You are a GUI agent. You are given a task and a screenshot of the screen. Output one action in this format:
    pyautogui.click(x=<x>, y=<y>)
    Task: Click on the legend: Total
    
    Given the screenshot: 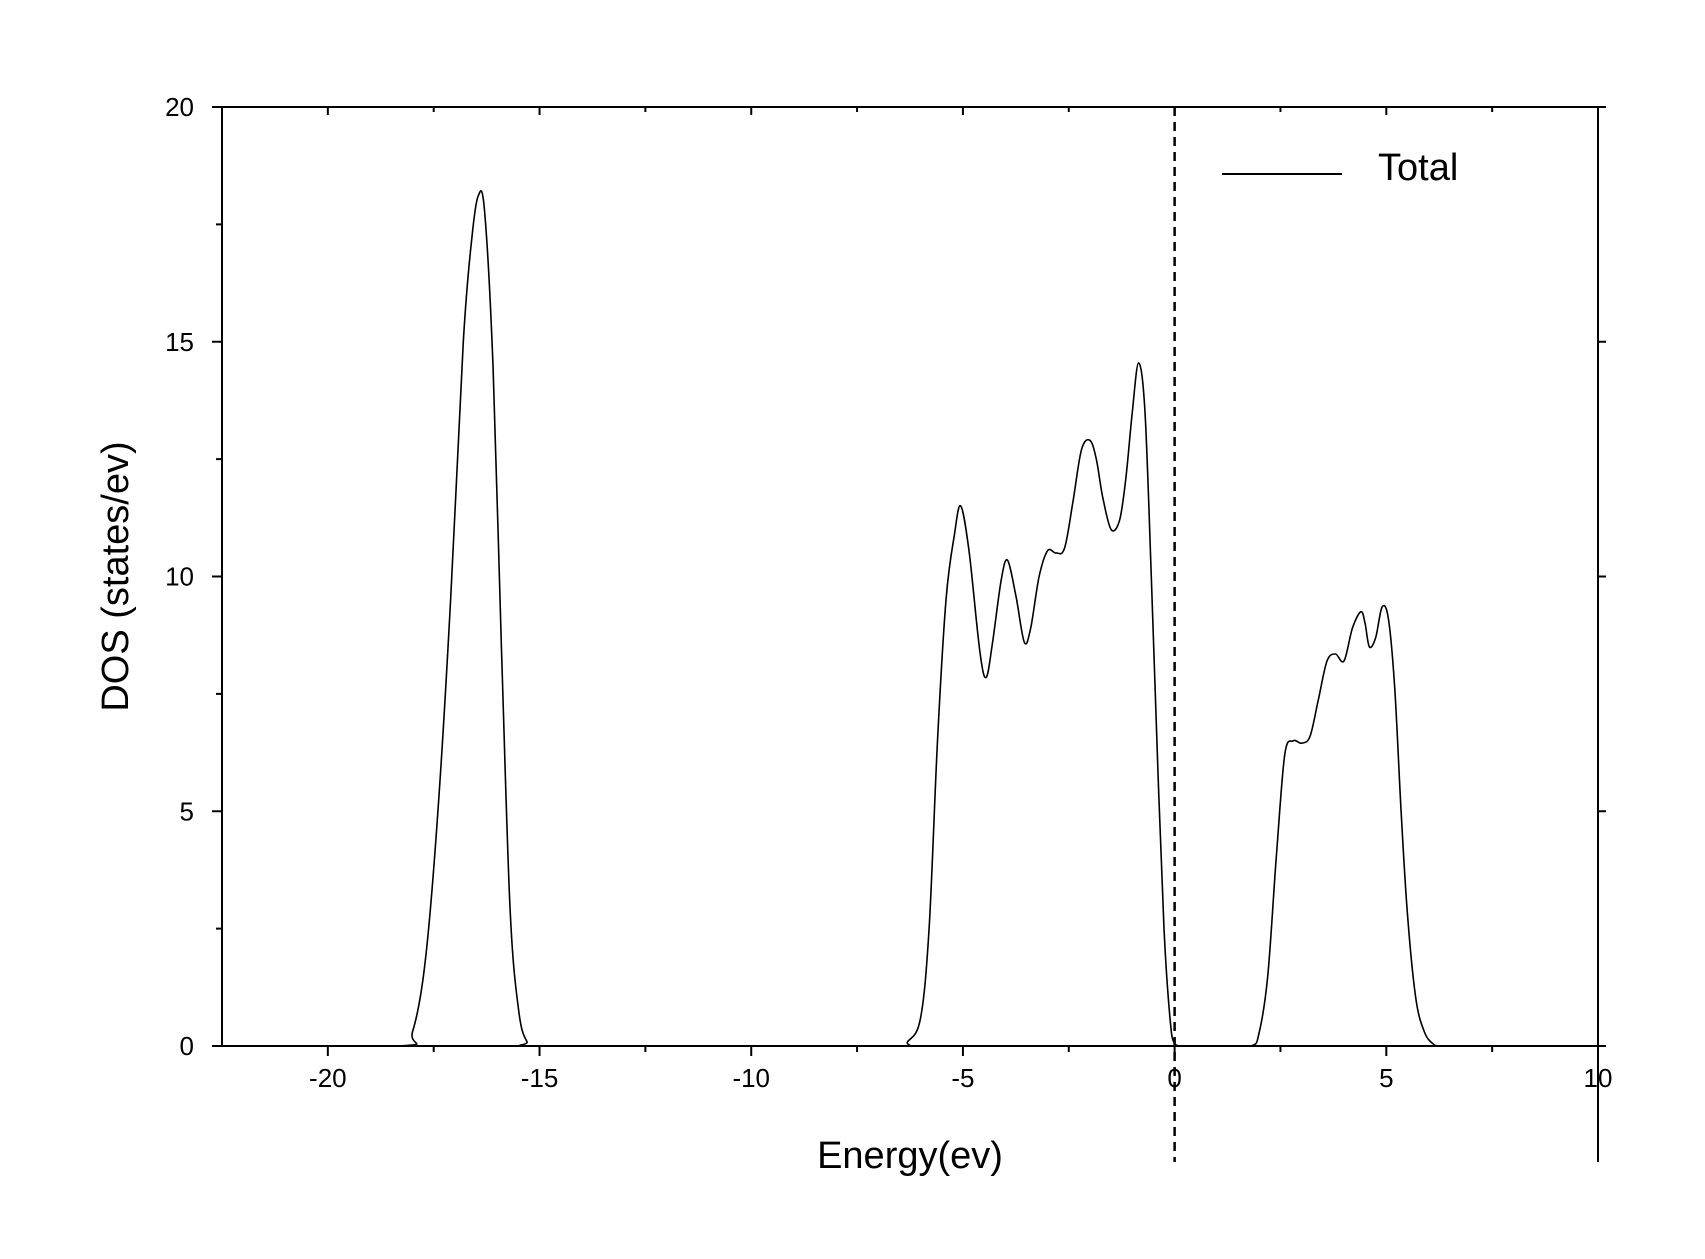 What is the action you would take?
    pyautogui.click(x=1340, y=168)
    